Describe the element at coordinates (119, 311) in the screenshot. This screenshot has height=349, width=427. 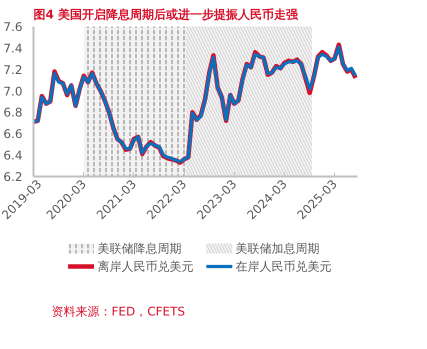
I see `text: 资料来源：FED，CFETS` at that location.